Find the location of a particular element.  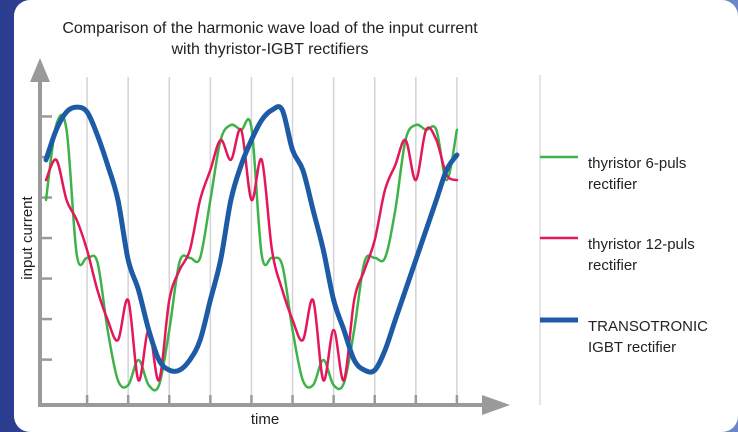

legend-label: thyristor 12-puls rectifier is located at coordinates (641, 255).